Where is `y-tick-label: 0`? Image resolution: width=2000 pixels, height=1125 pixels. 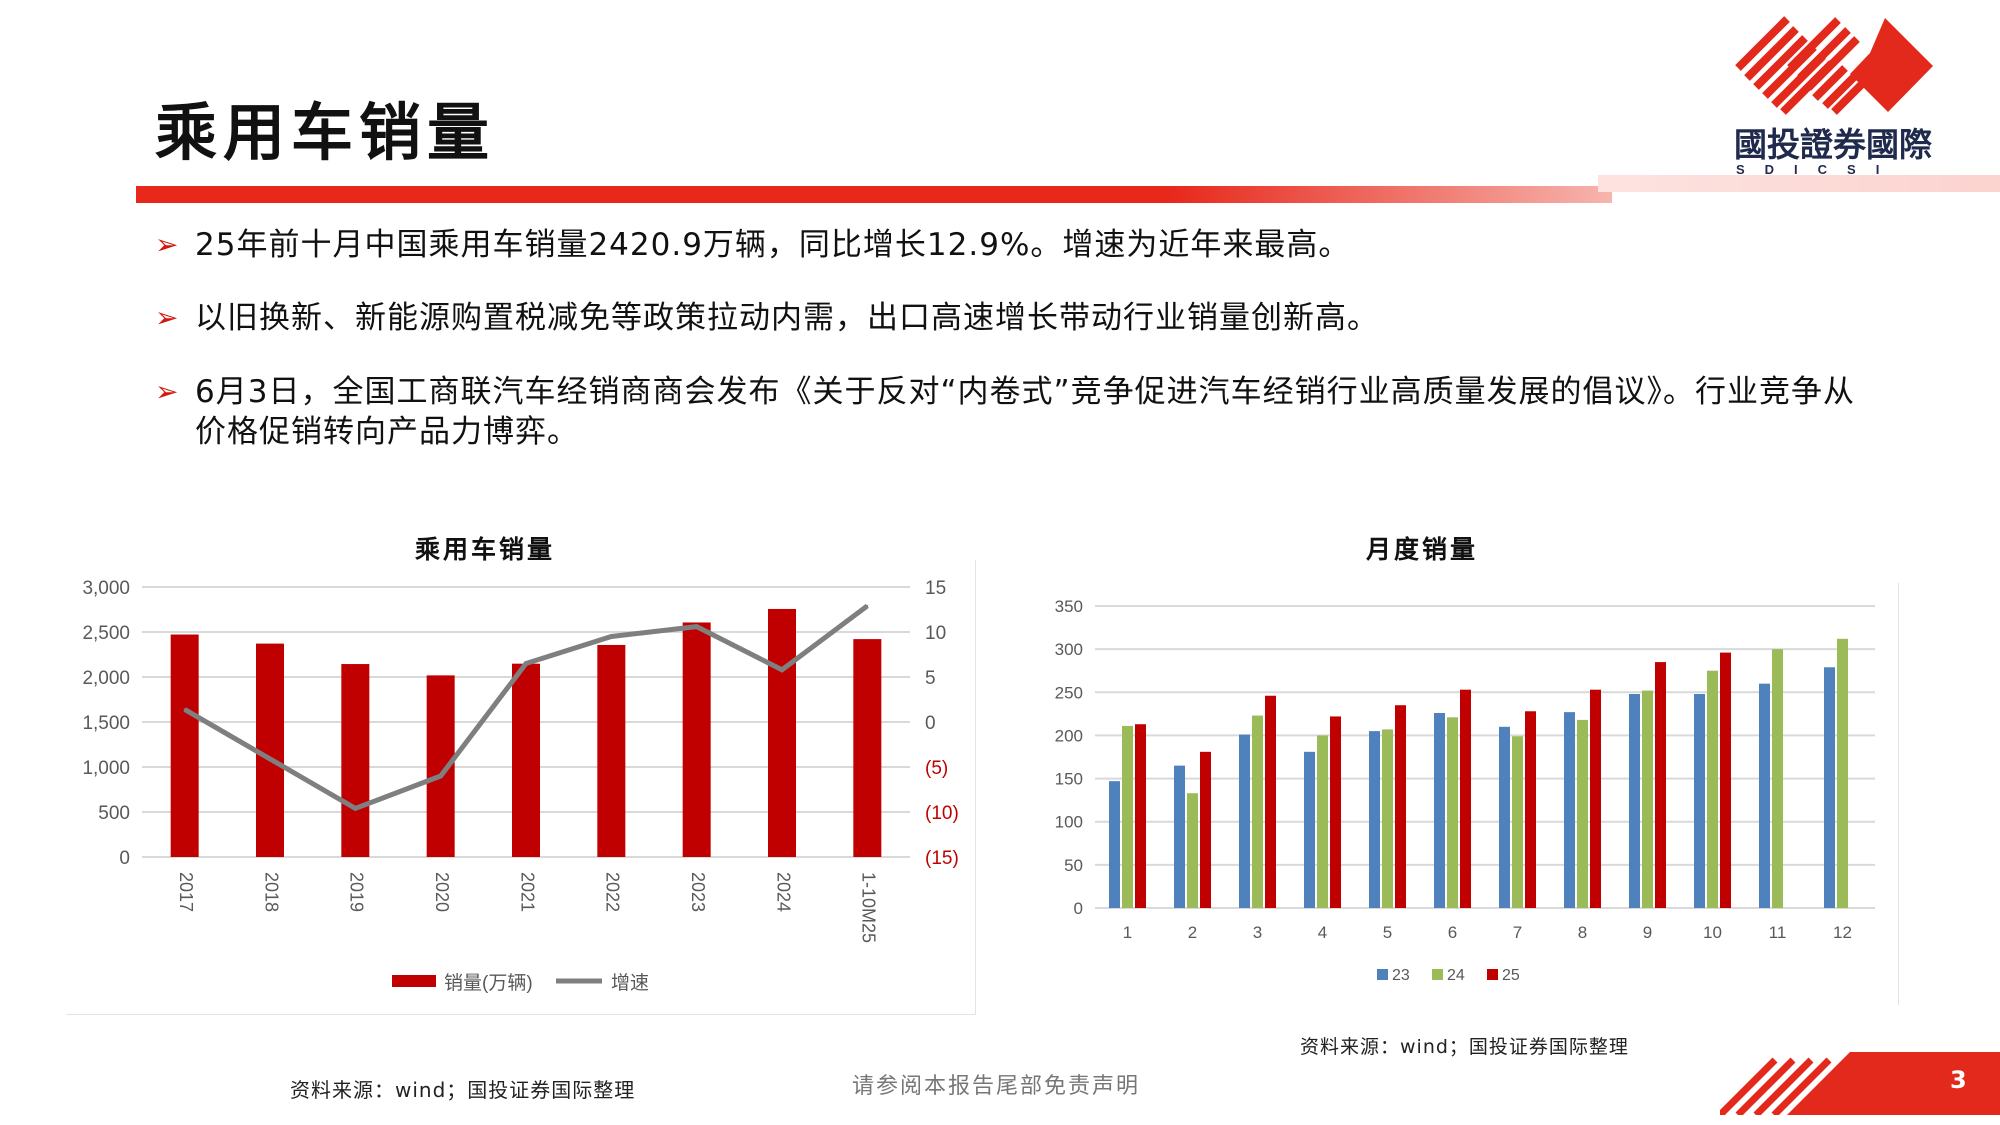
y-tick-label: 0 is located at coordinates (124, 858).